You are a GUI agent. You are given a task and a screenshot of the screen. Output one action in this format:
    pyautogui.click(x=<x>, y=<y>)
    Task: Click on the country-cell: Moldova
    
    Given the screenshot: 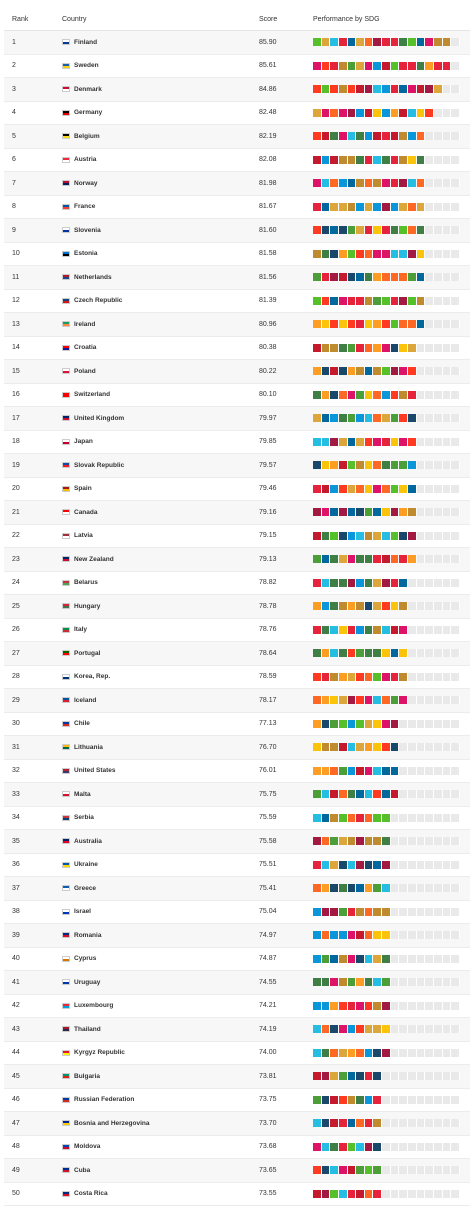 What is the action you would take?
    pyautogui.click(x=160, y=1146)
    